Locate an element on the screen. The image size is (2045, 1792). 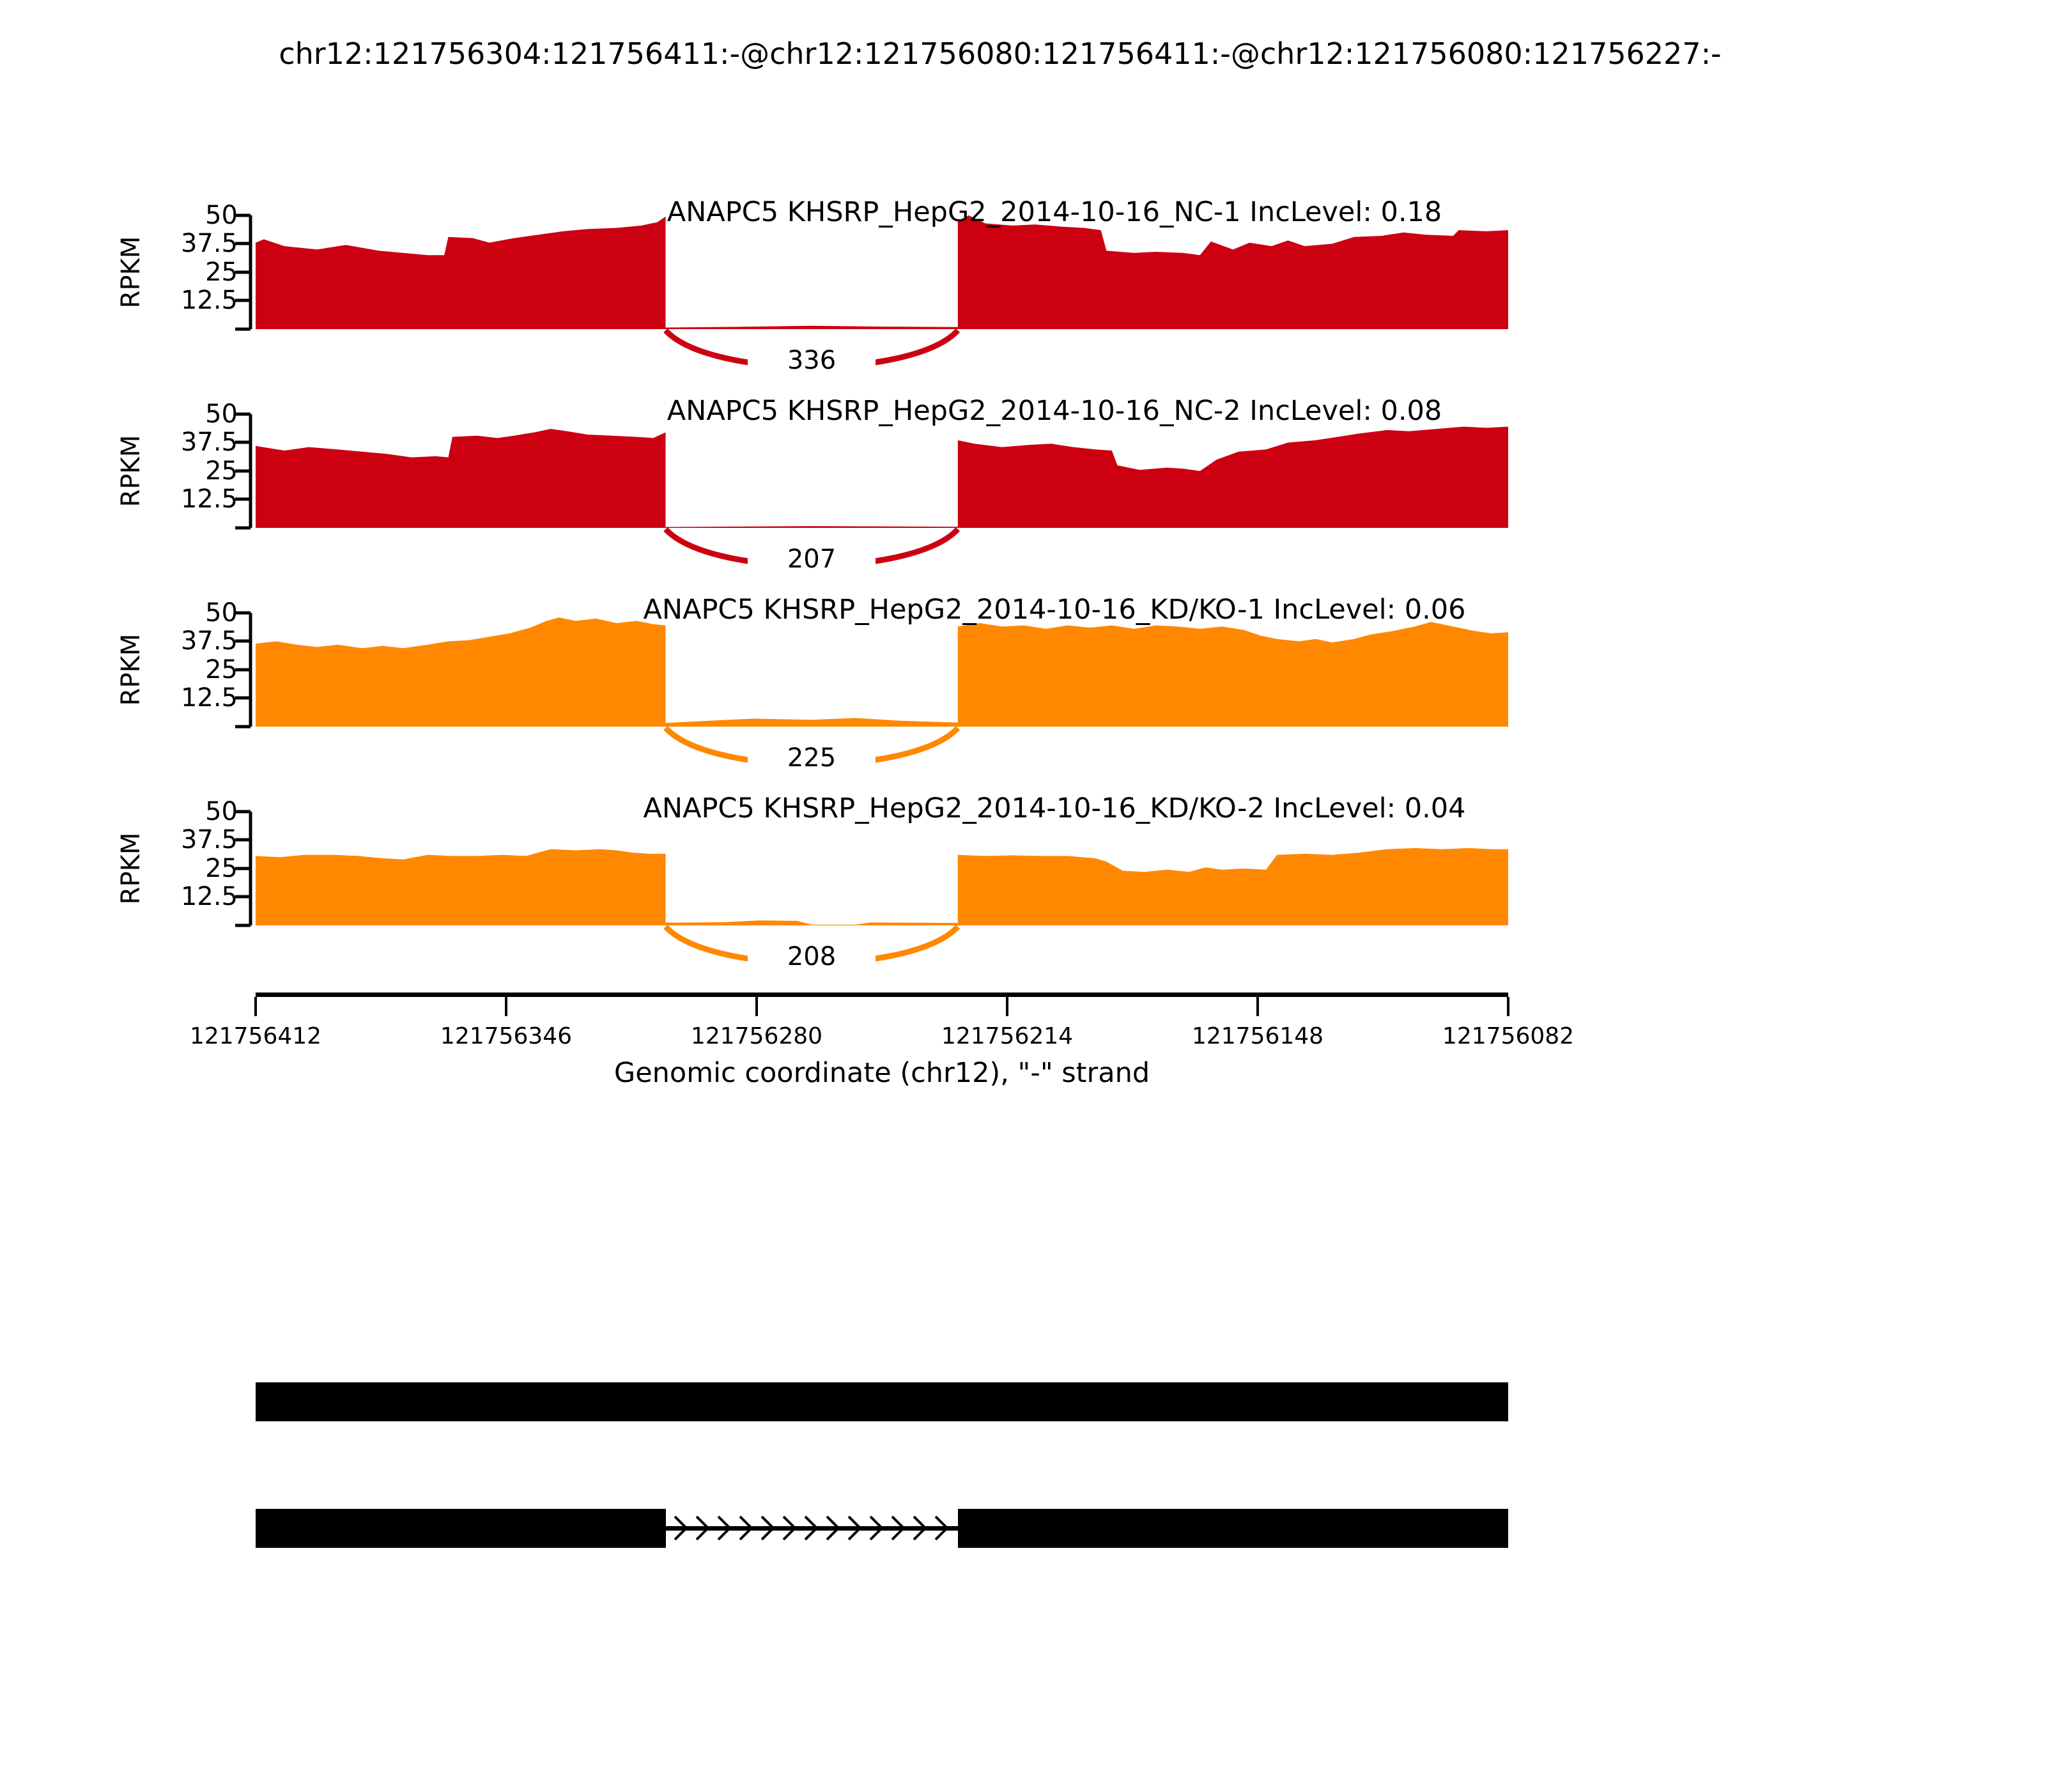
intron-arrows is located at coordinates (811, 1528).